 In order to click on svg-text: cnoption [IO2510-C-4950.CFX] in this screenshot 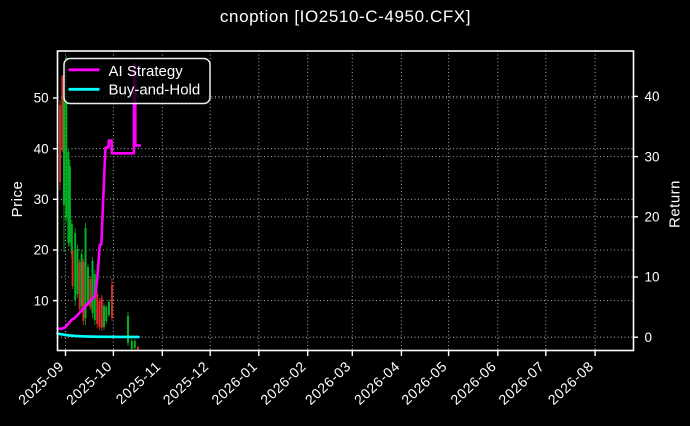, I will do `click(345, 16)`.